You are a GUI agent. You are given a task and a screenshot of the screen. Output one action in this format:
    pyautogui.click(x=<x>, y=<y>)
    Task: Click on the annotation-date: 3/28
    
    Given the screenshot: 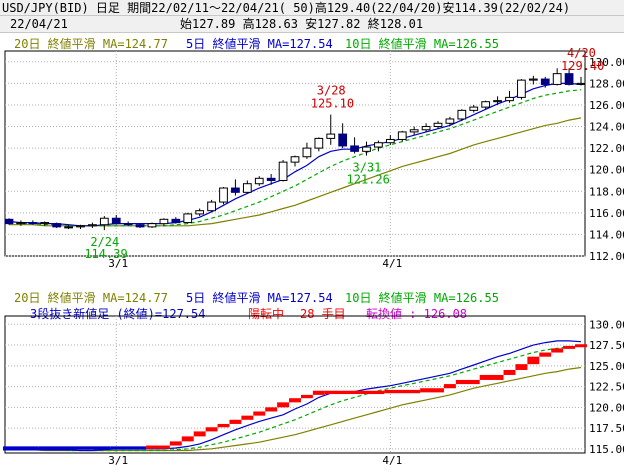 What is the action you would take?
    pyautogui.click(x=331, y=91)
    